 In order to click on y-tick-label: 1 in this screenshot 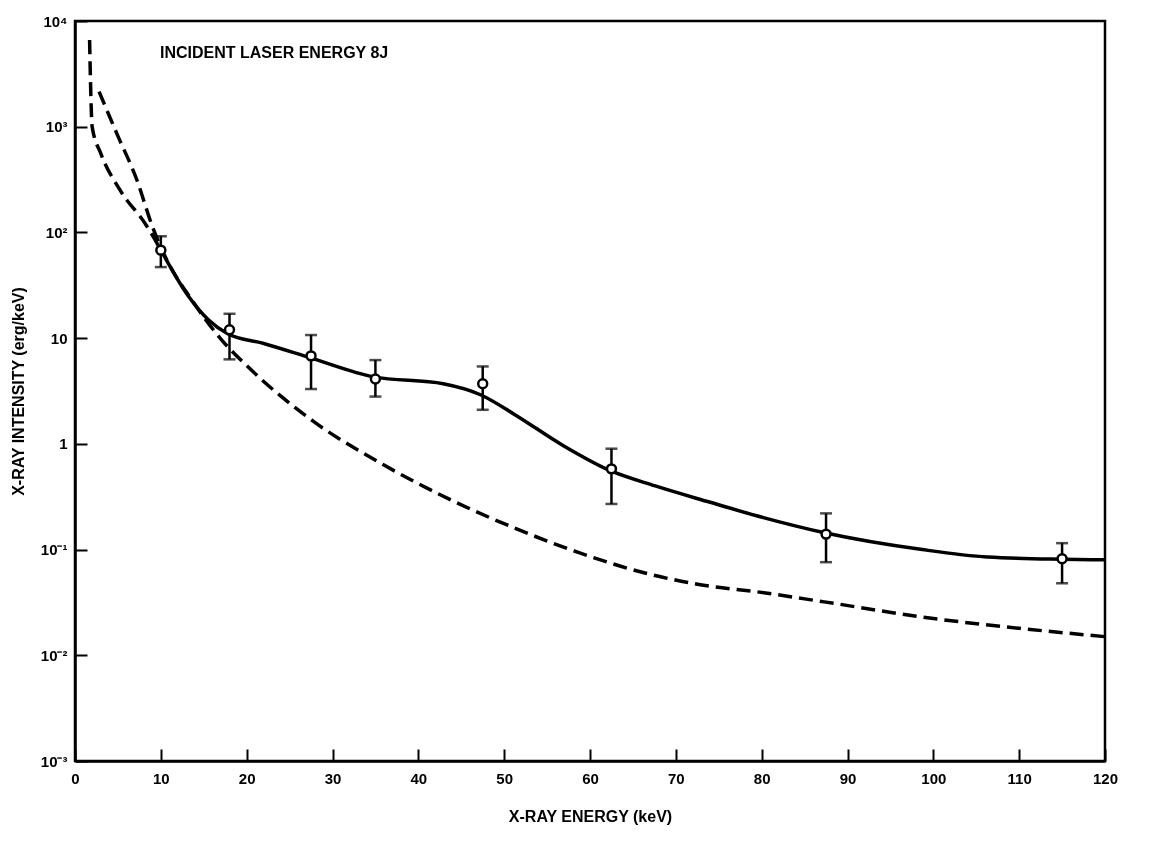, I will do `click(63, 444)`.